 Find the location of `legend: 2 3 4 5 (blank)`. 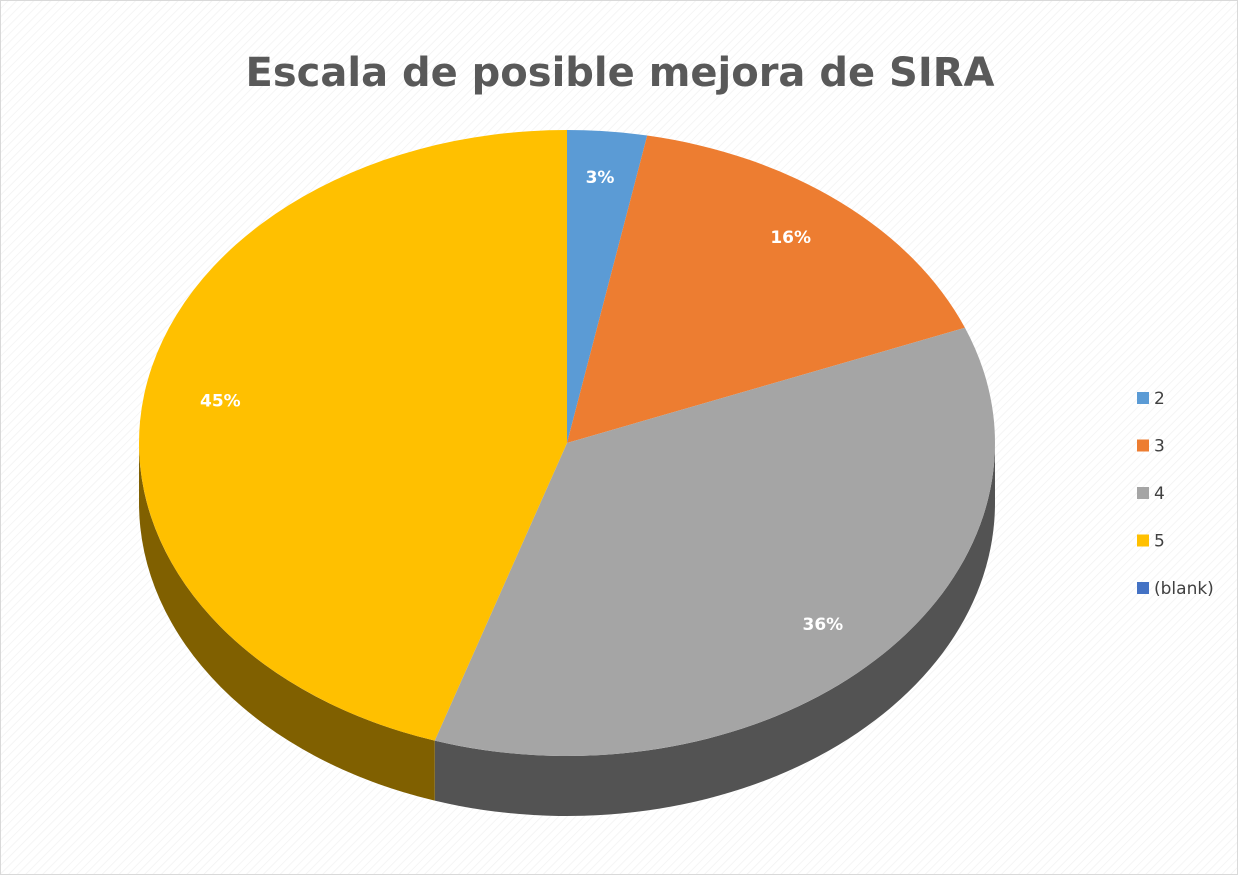

legend: 2 3 4 5 (blank) is located at coordinates (1175, 494).